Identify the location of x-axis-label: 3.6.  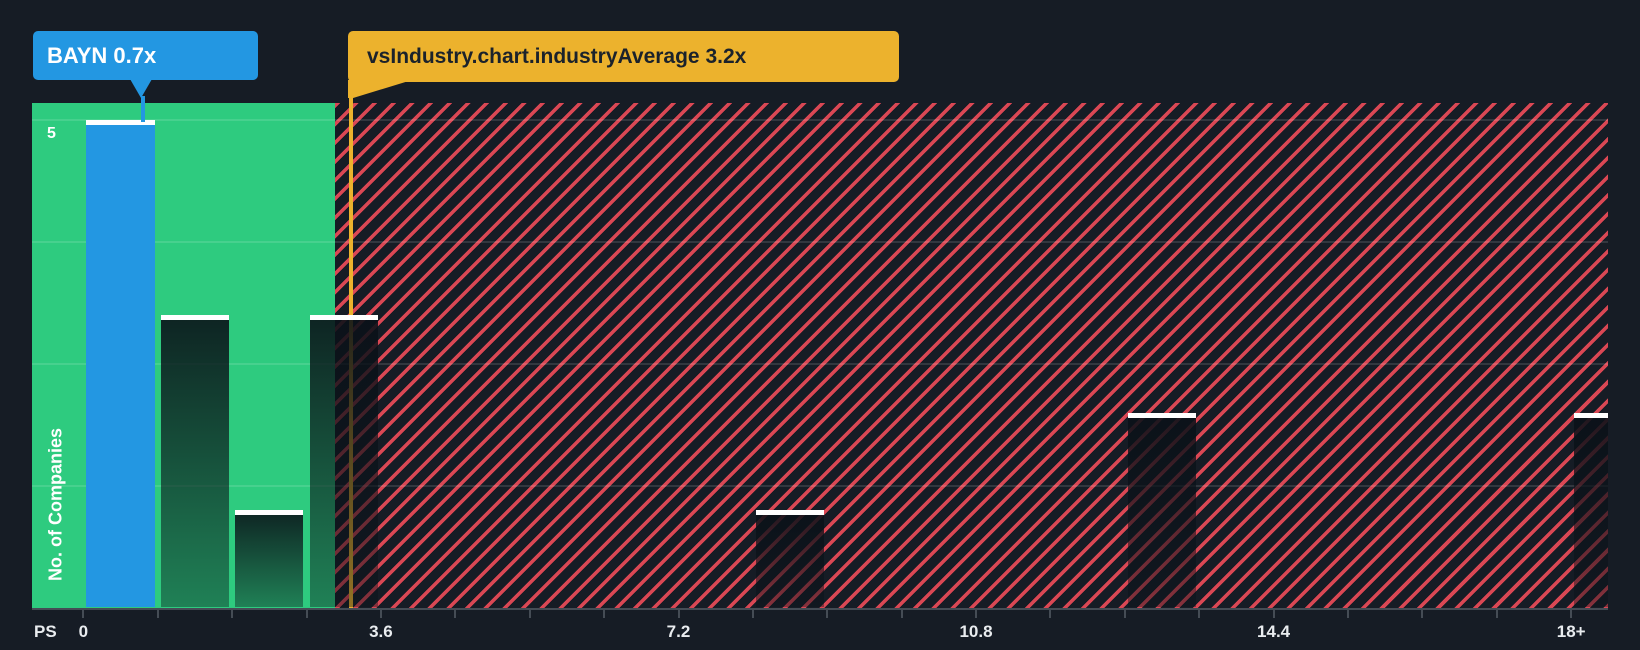
(381, 631).